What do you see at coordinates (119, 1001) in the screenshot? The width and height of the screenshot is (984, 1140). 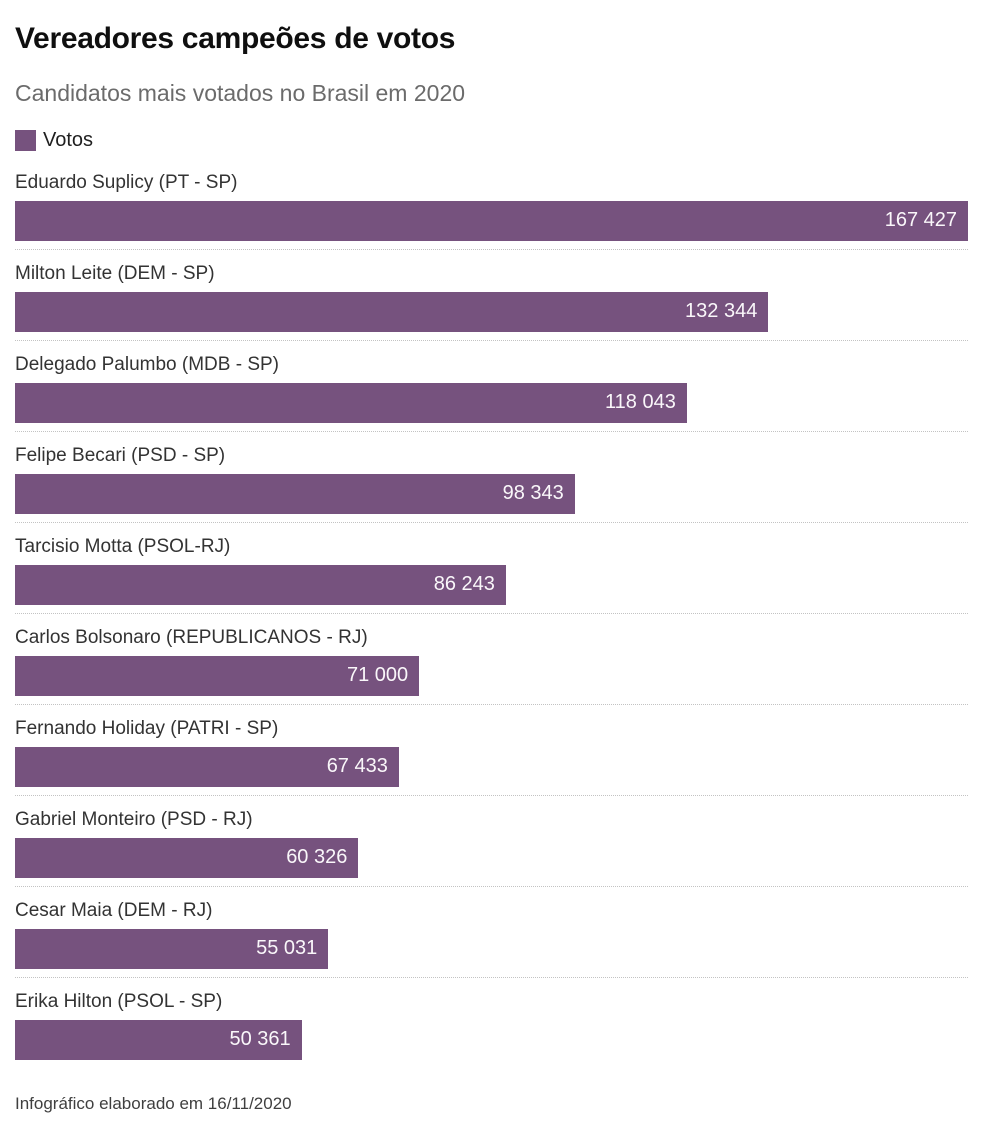 I see `category-label: Erika Hilton (PSOL - SP)` at bounding box center [119, 1001].